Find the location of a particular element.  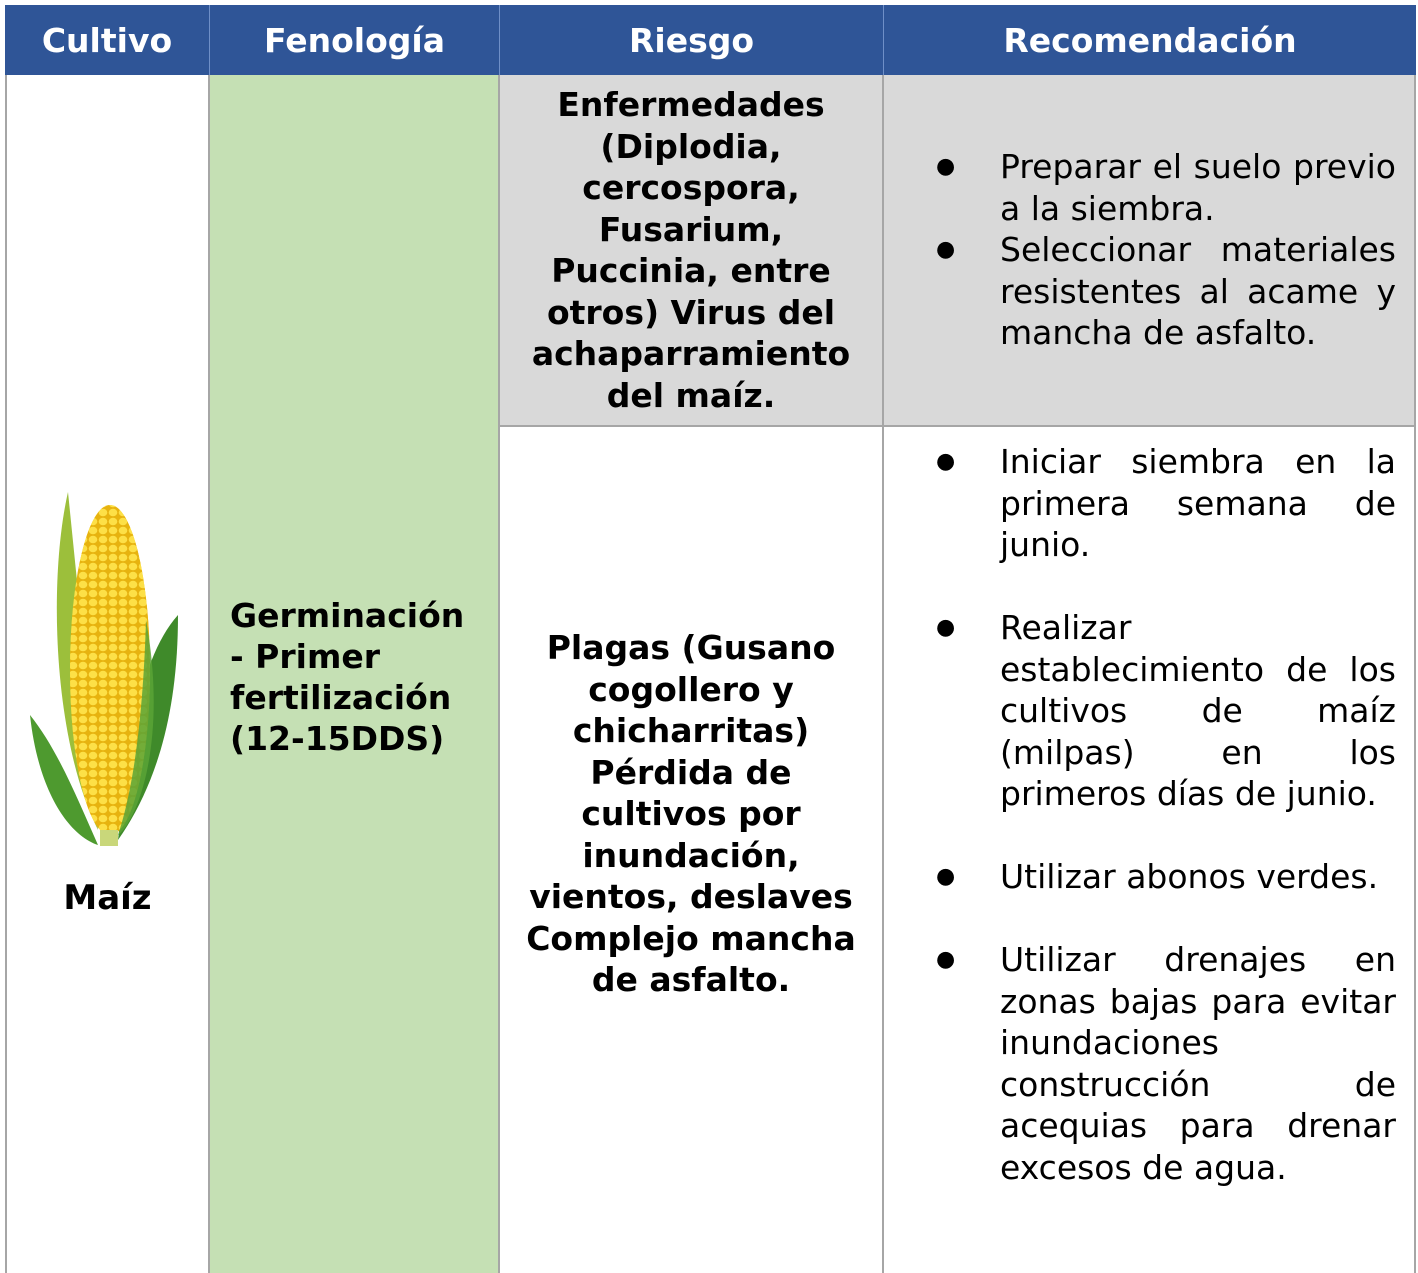

crop-name: Maíz is located at coordinates (107, 898).